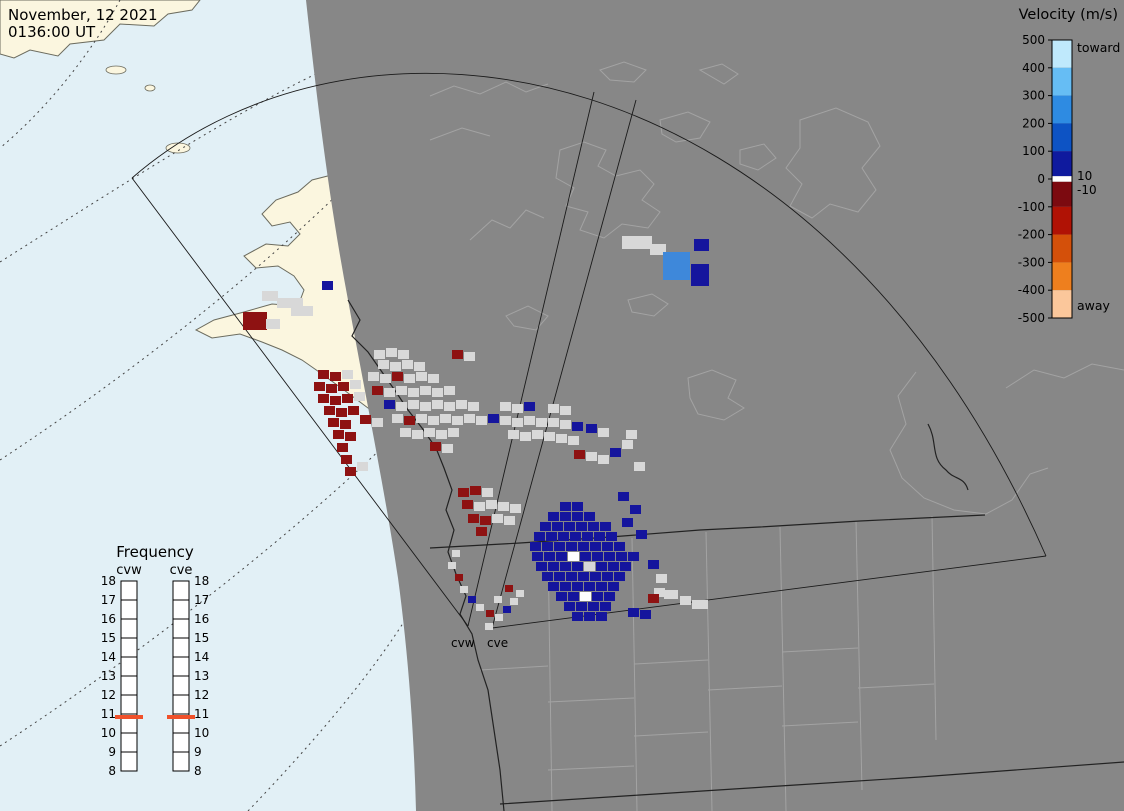 This screenshot has width=1124, height=811. Describe the element at coordinates (155, 676) in the screenshot. I see `frequency-ladders-layer: 18 17 16 15 14 13 12 11 10 9 8 18 17 16 15 14 13 12 11 10 9 8` at that location.